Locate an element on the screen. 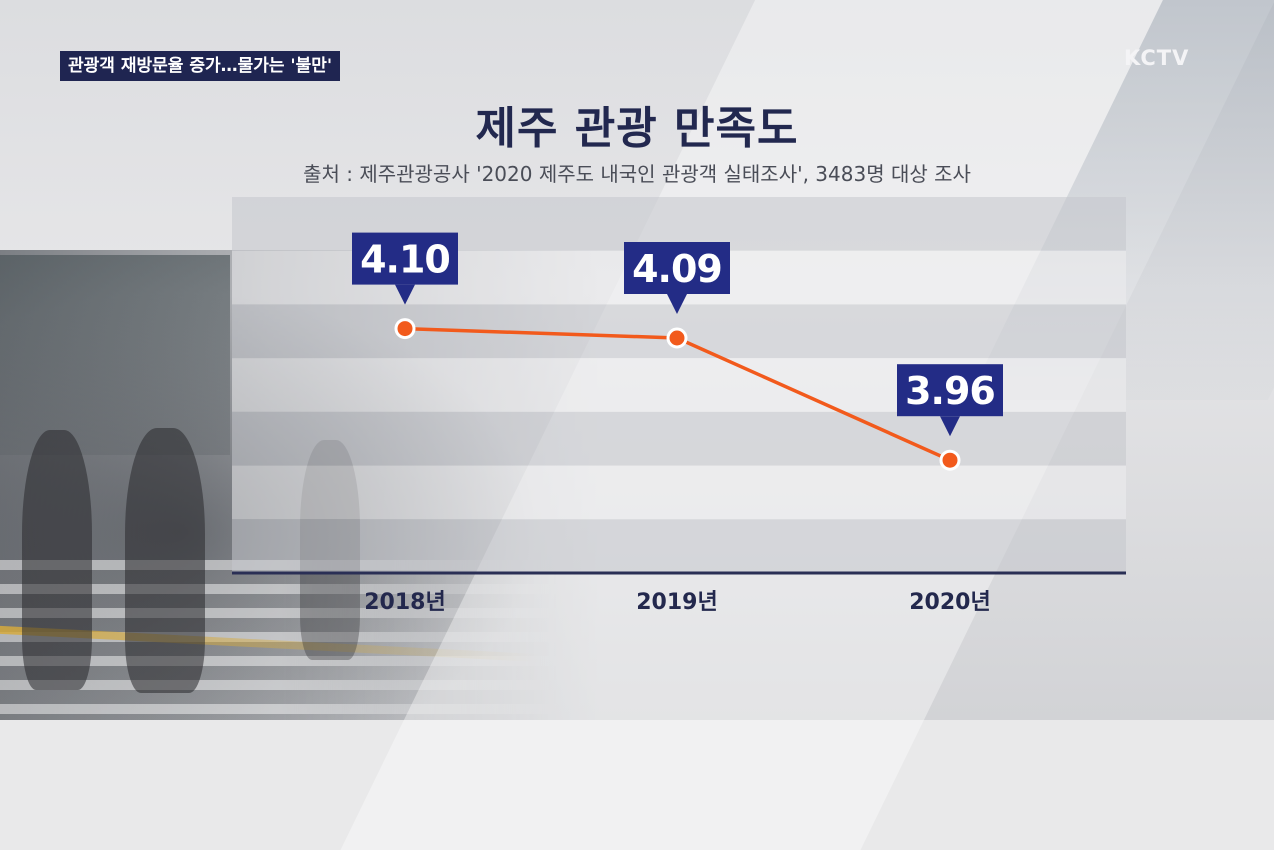 The height and width of the screenshot is (850, 1274). background-building is located at coordinates (115, 355).